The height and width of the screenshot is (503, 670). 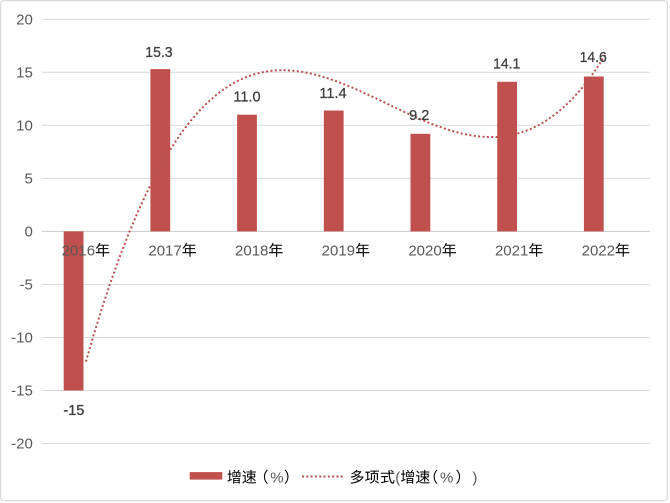 What do you see at coordinates (506, 64) in the screenshot?
I see `svg-text: 14.1` at bounding box center [506, 64].